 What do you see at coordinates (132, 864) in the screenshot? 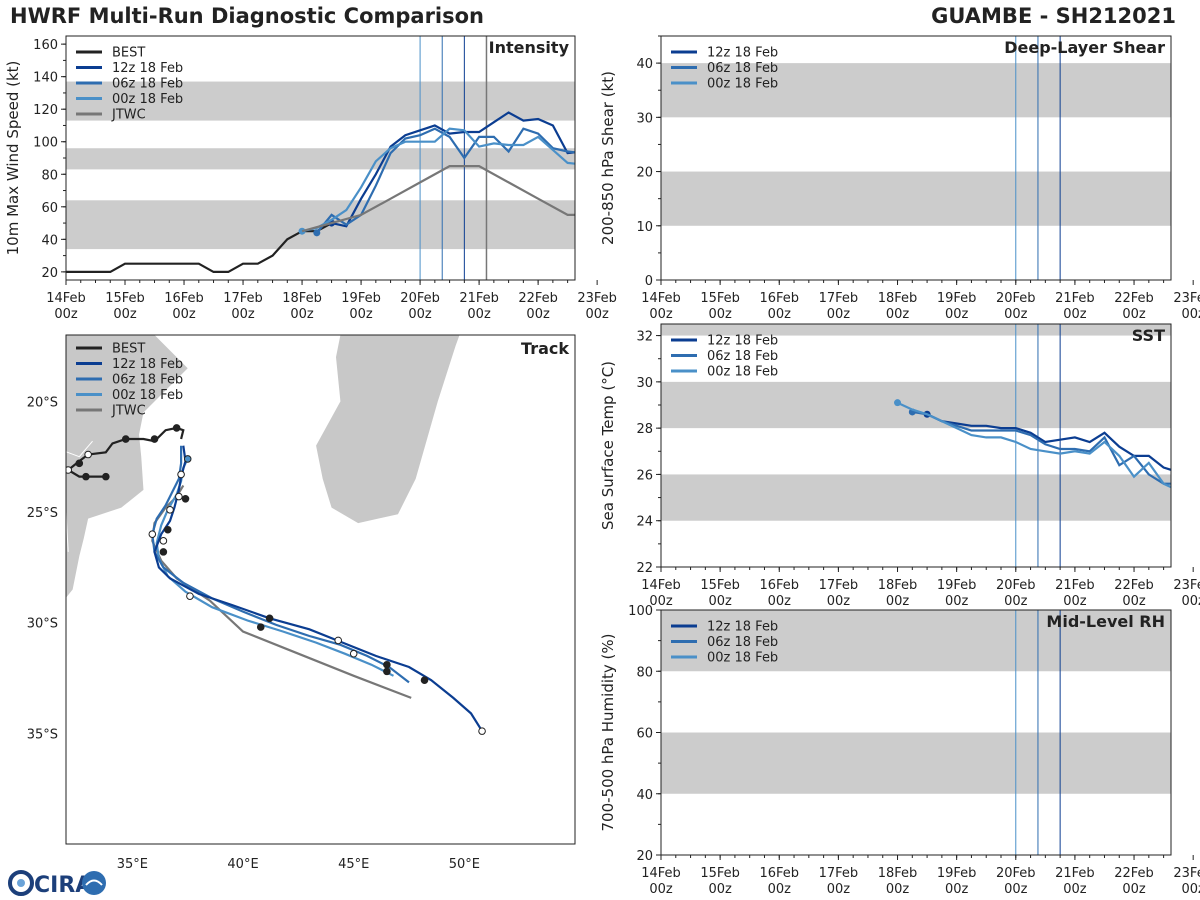
I see `track-xtick-label-0: 35°E` at bounding box center [132, 864].